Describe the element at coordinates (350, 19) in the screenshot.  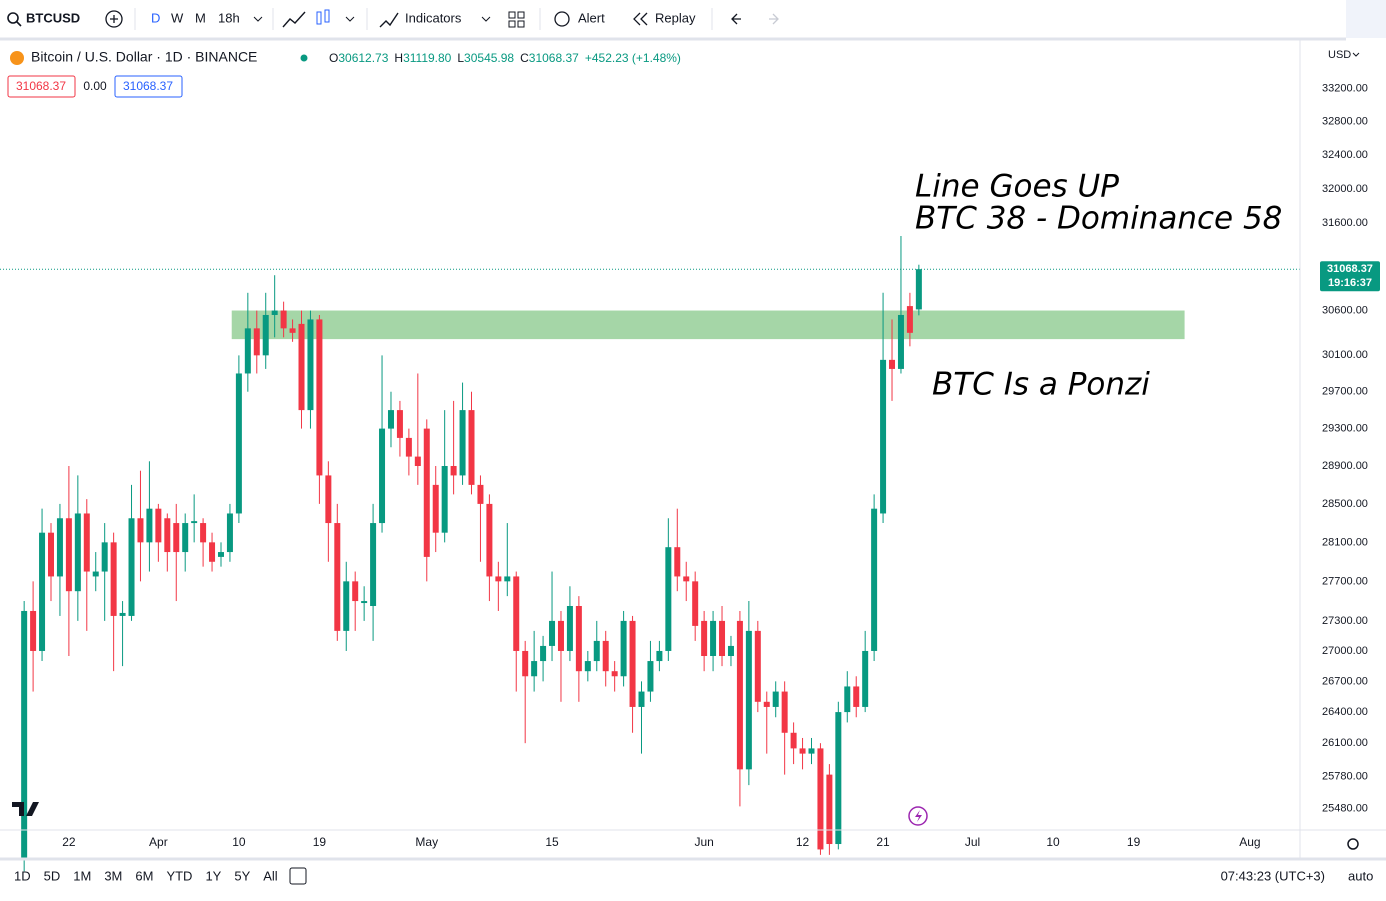
I see `chart-type-dropdown` at that location.